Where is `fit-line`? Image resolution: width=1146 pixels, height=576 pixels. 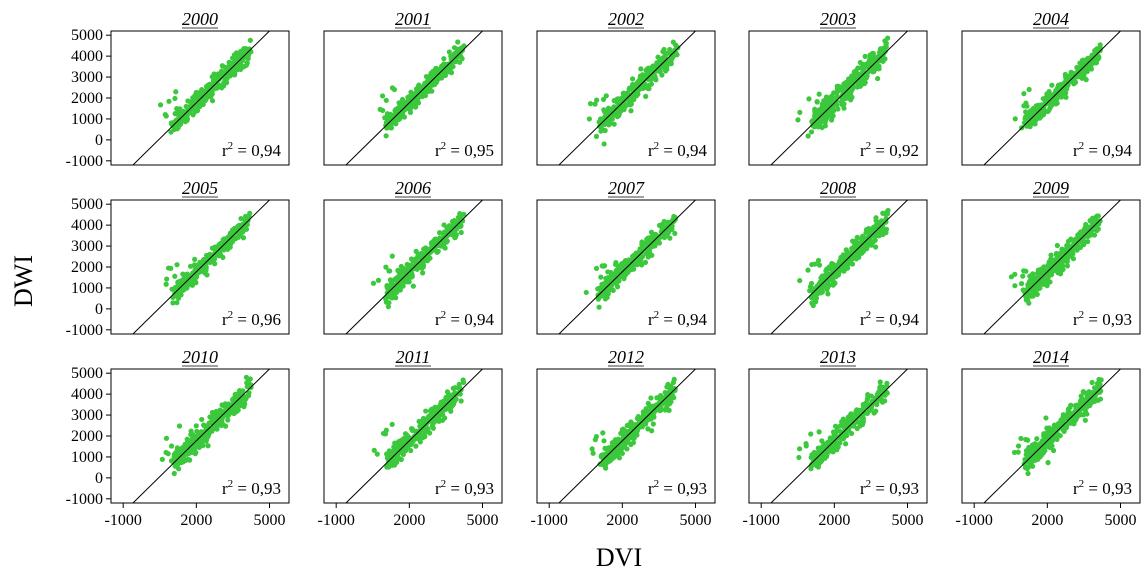
fit-line is located at coordinates (201, 267).